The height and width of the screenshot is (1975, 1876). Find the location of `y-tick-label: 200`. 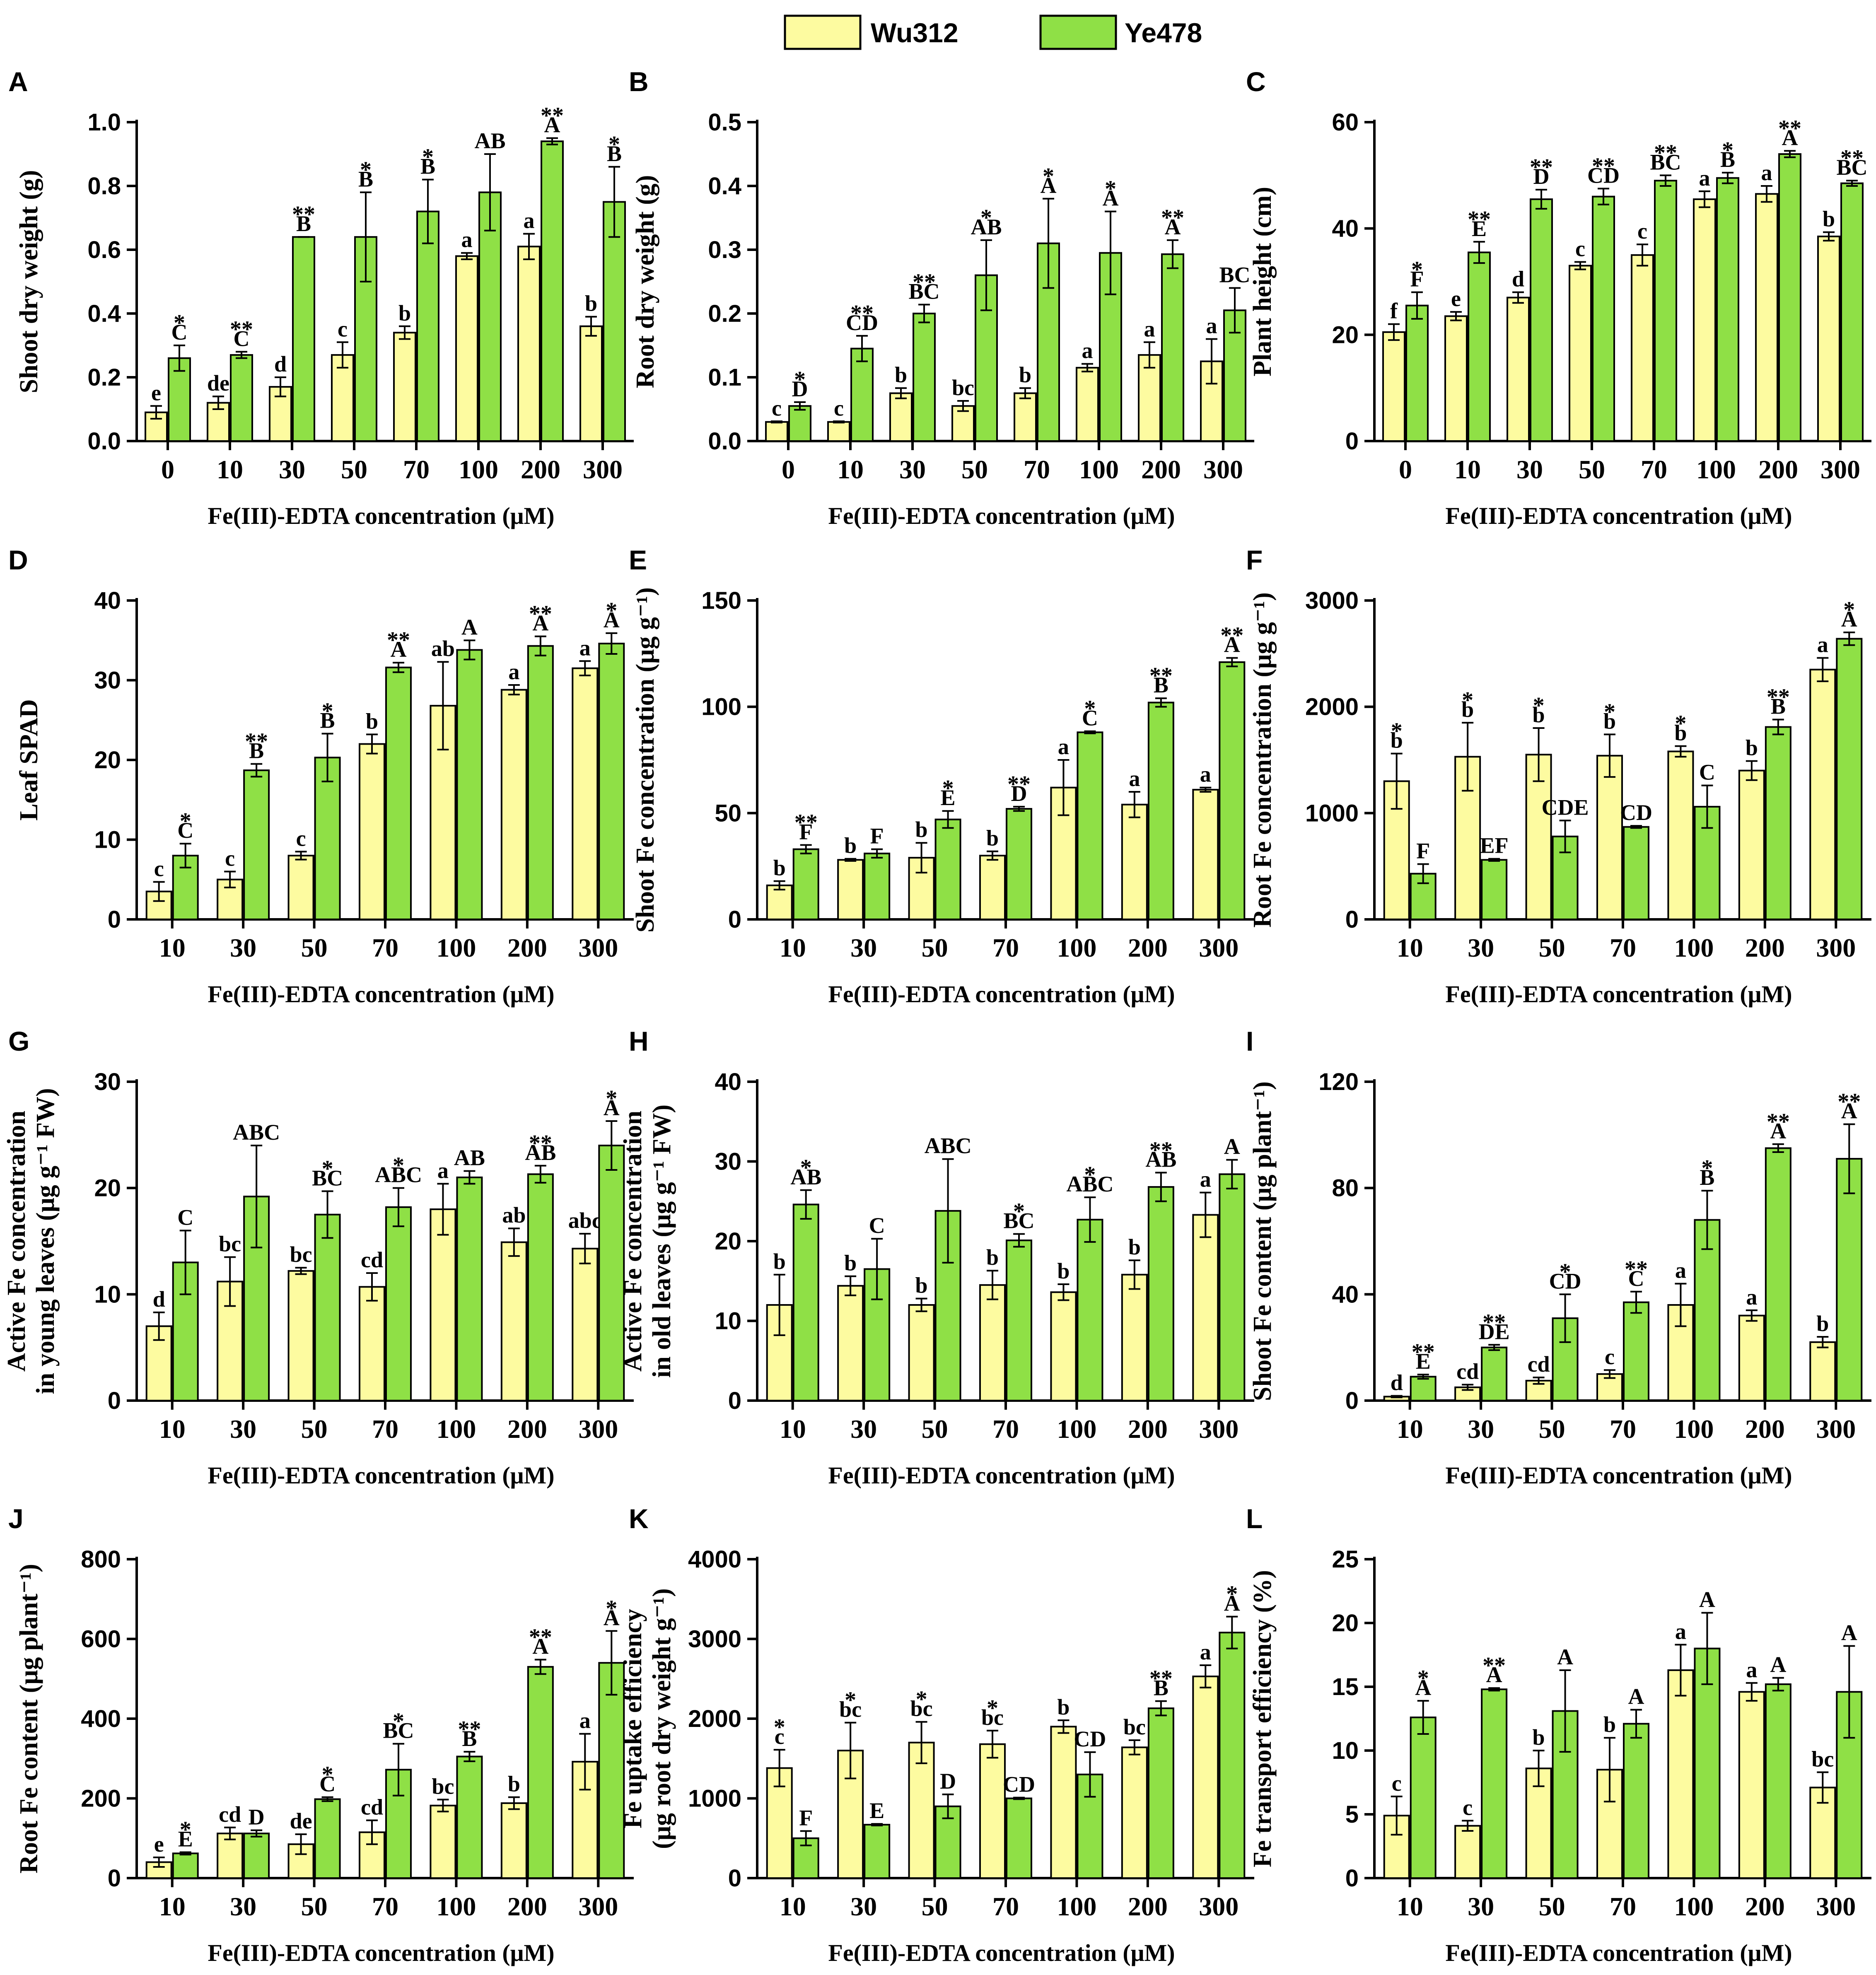

y-tick-label: 200 is located at coordinates (101, 1798).